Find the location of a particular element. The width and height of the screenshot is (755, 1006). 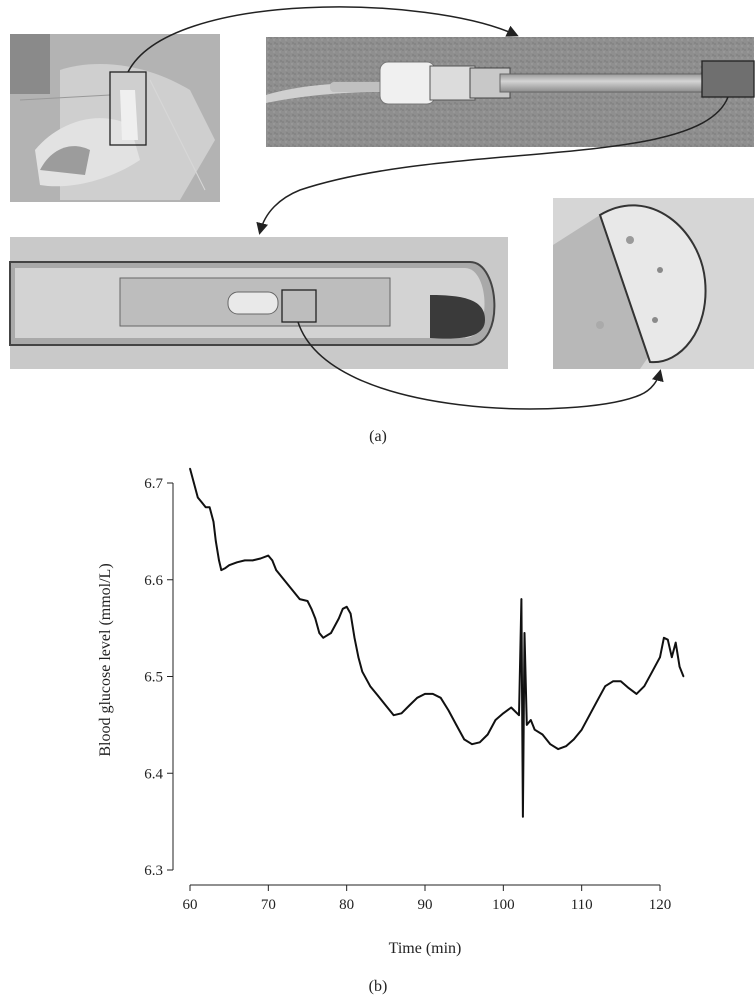

zoom-box-tip is located at coordinates (299, 306).